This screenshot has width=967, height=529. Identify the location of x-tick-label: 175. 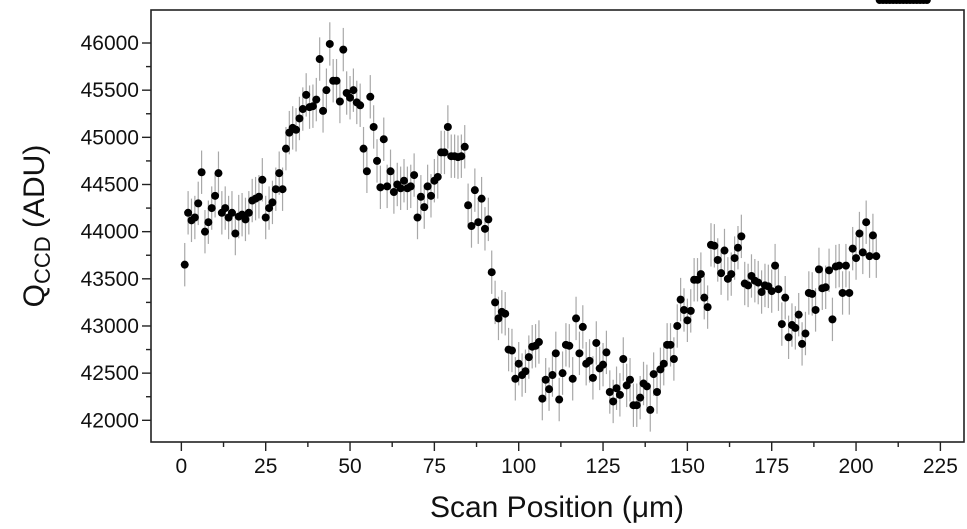
(771, 466).